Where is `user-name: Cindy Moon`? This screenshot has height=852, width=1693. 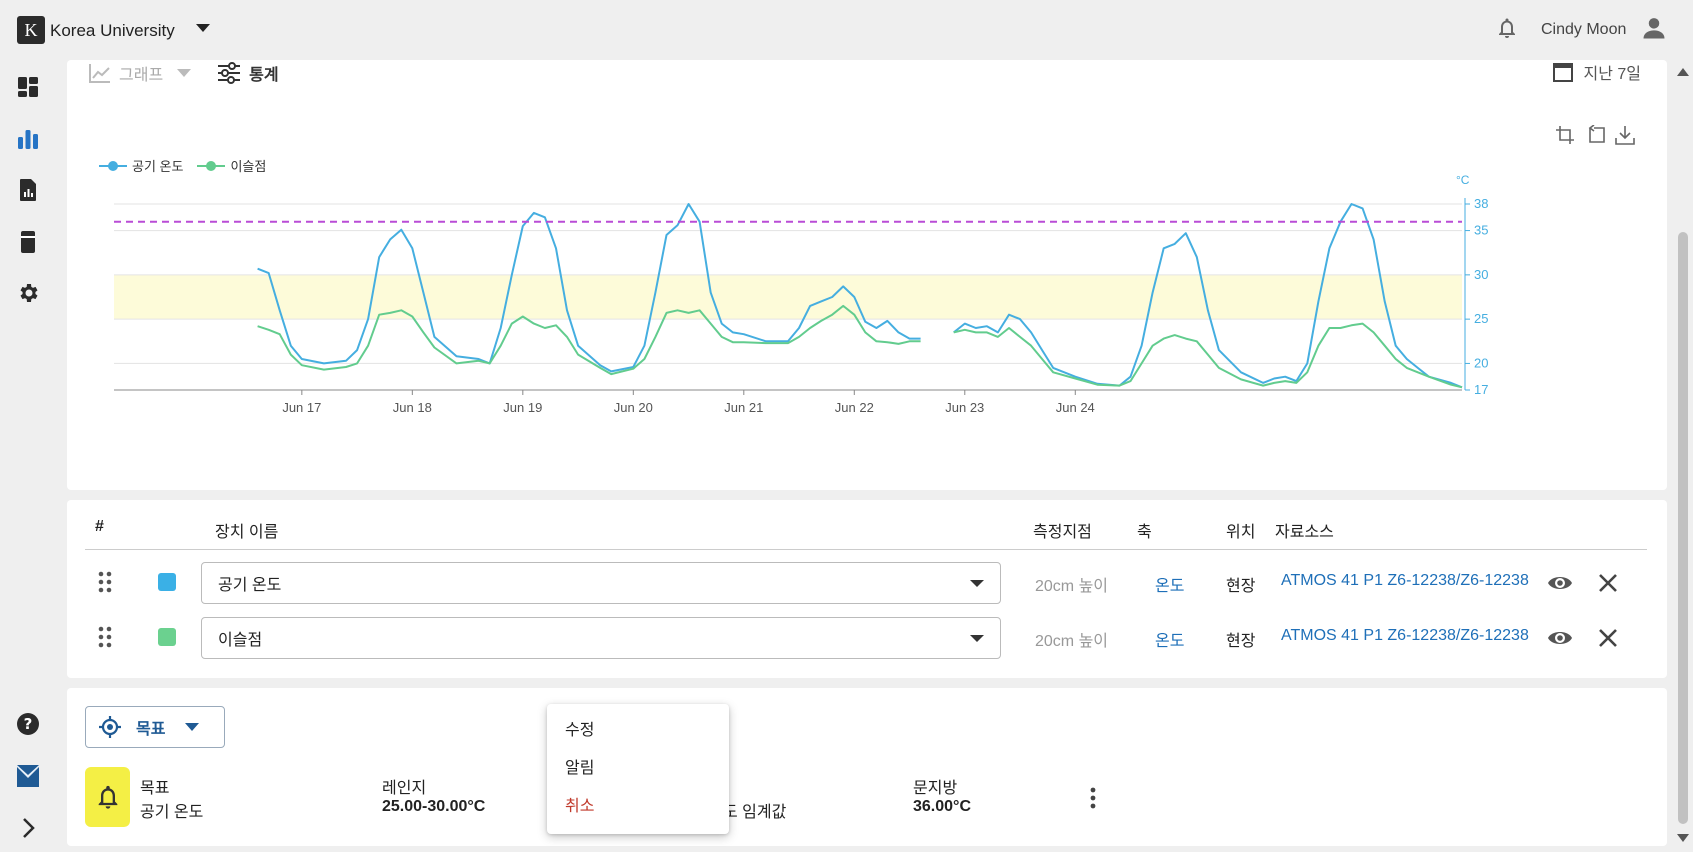 user-name: Cindy Moon is located at coordinates (1584, 29).